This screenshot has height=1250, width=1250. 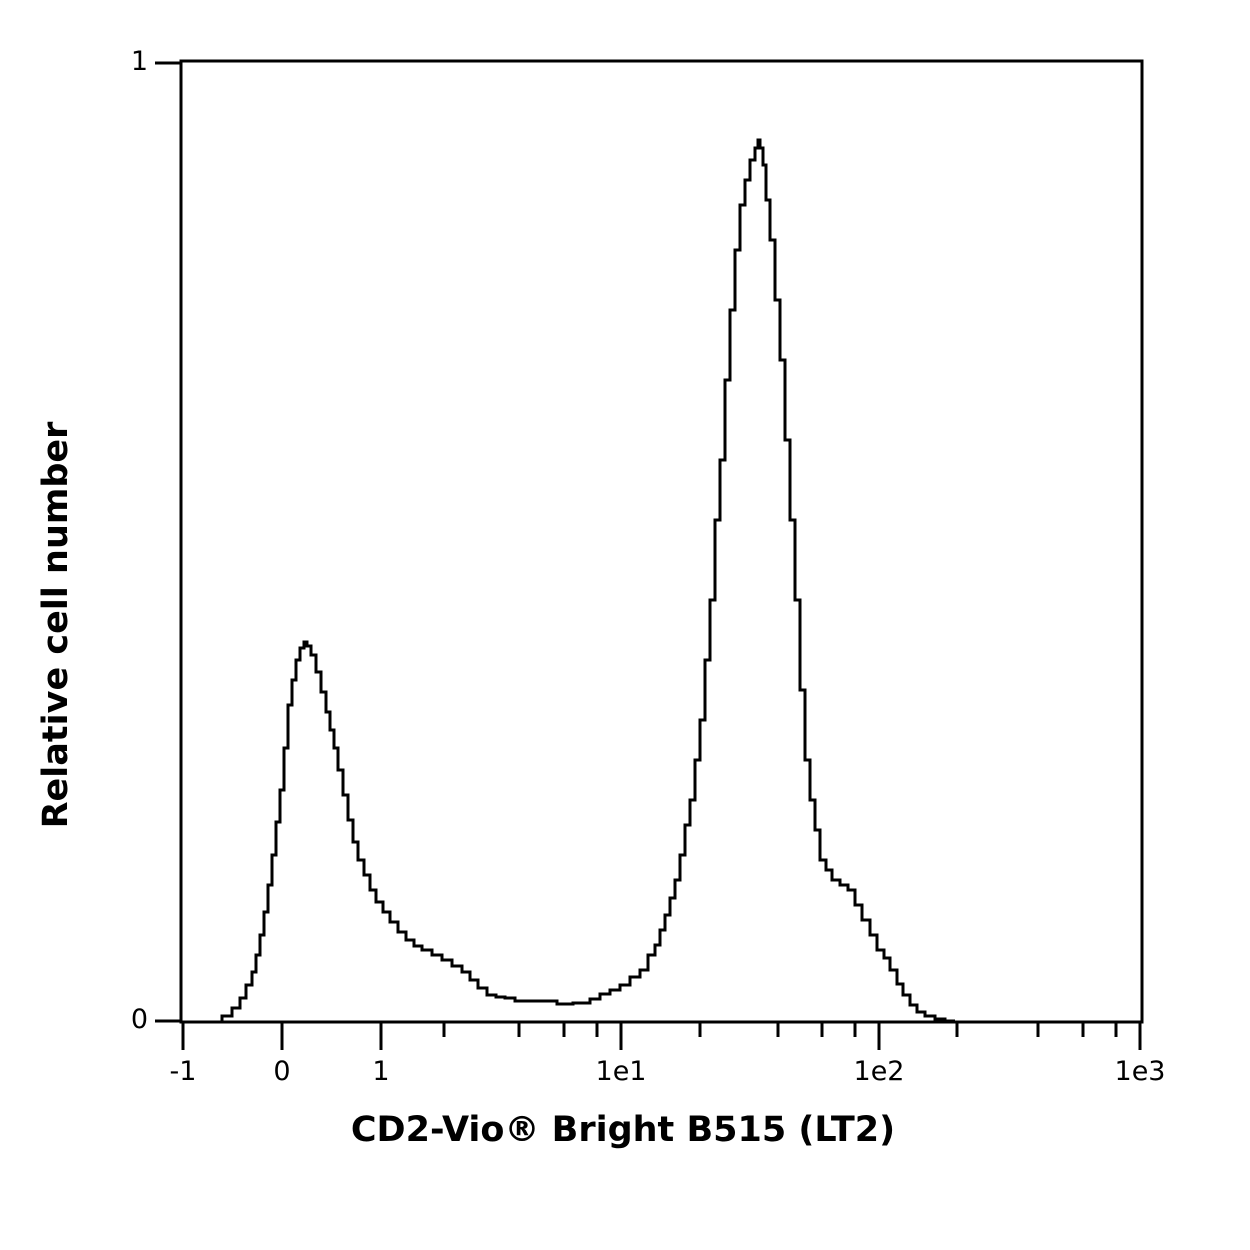 I want to click on y-tick-label: 0, so click(x=139, y=1019).